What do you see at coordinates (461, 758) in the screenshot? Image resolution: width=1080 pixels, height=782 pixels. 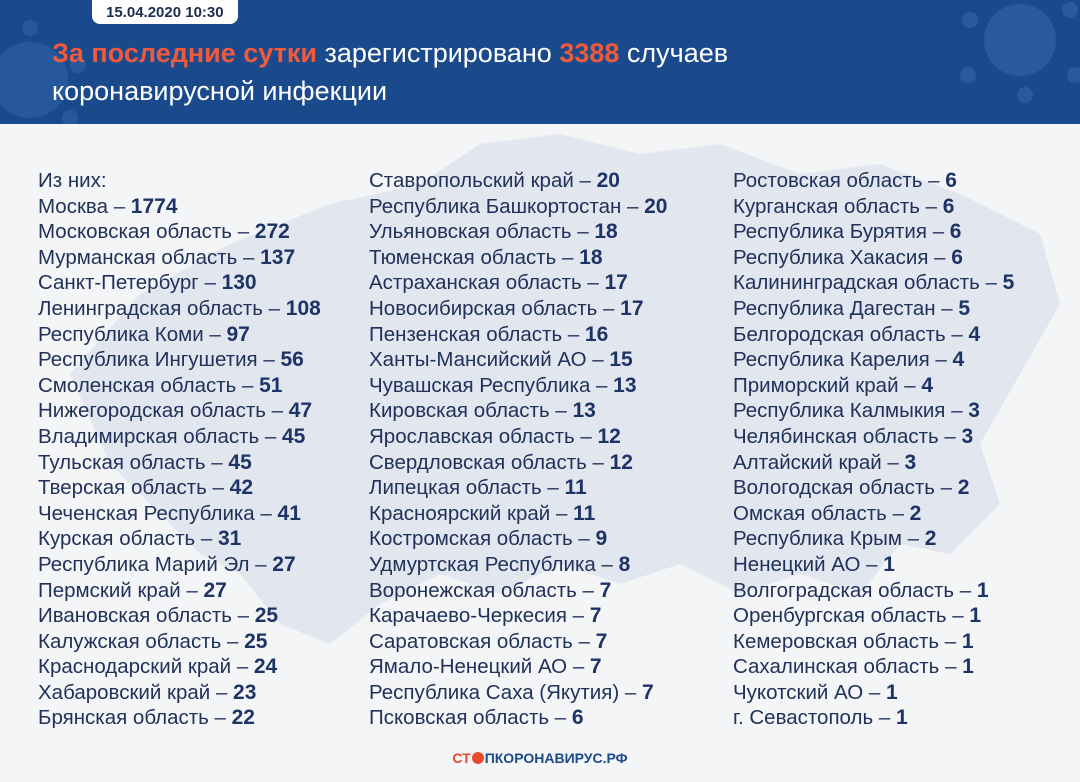 I see `footer-logo-part1: СТ` at bounding box center [461, 758].